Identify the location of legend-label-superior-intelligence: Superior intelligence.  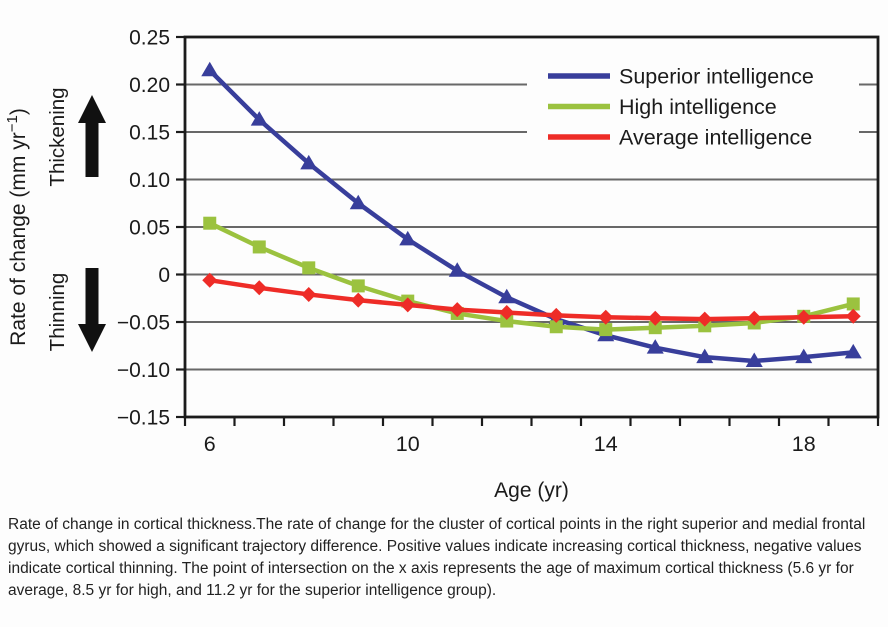
(716, 77).